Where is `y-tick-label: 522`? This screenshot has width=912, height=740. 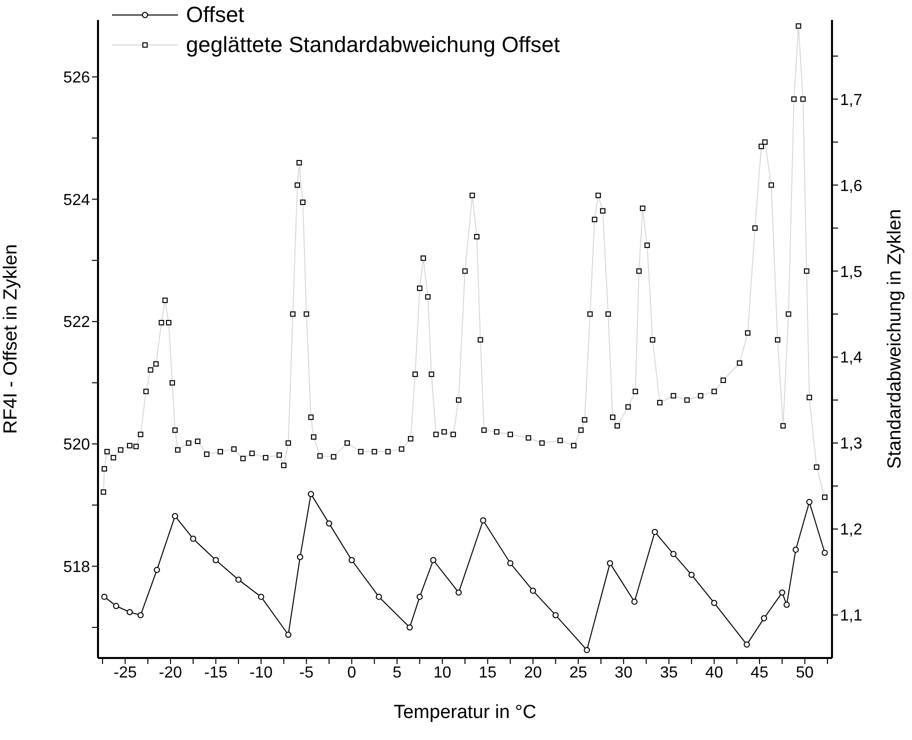
y-tick-label: 522 is located at coordinates (76, 323).